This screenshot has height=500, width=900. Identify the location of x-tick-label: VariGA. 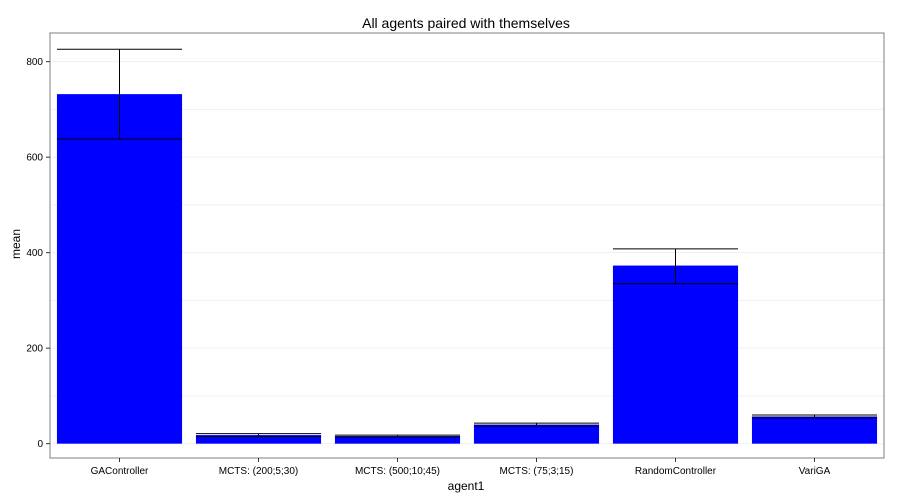
(815, 471).